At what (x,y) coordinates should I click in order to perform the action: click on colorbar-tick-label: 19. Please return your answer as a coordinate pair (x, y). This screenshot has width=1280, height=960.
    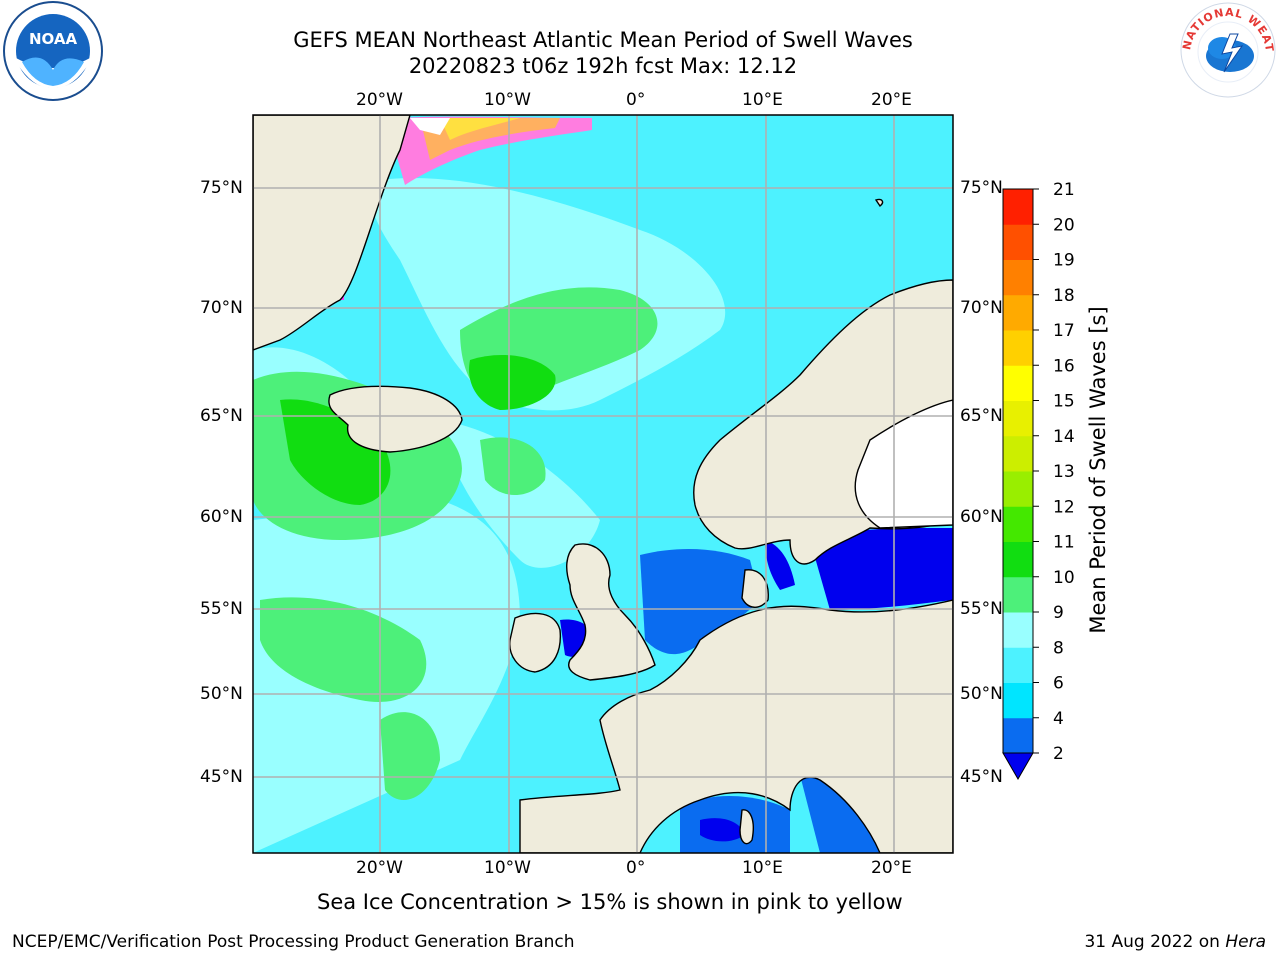
    Looking at the image, I should click on (1064, 261).